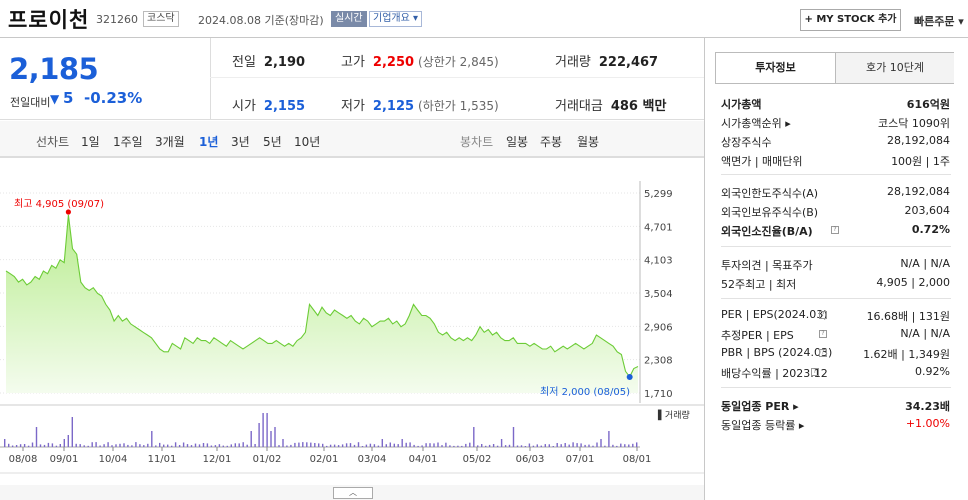 Image resolution: width=968 pixels, height=500 pixels. Describe the element at coordinates (835, 407) in the screenshot. I see `info-row: 동일업종 PER ▸ 34.23배` at that location.